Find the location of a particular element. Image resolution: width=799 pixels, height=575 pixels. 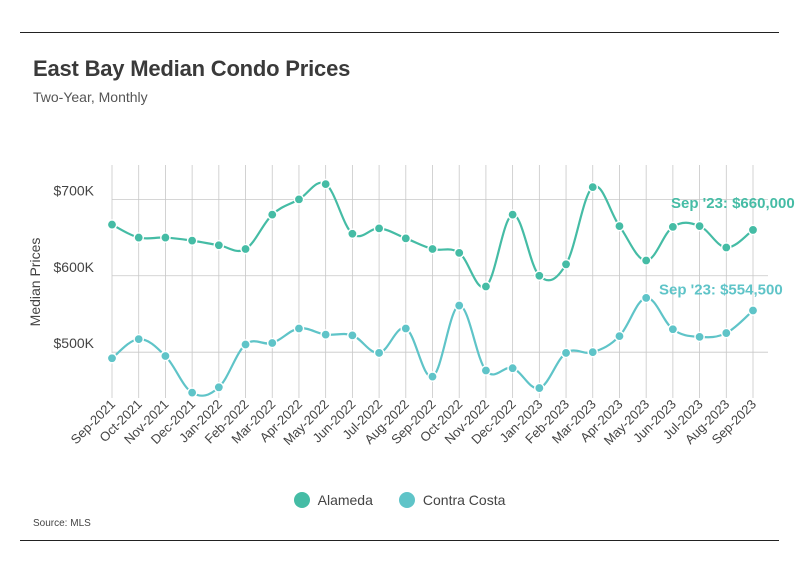

y-axis-label: Median Prices is located at coordinates (35, 282).